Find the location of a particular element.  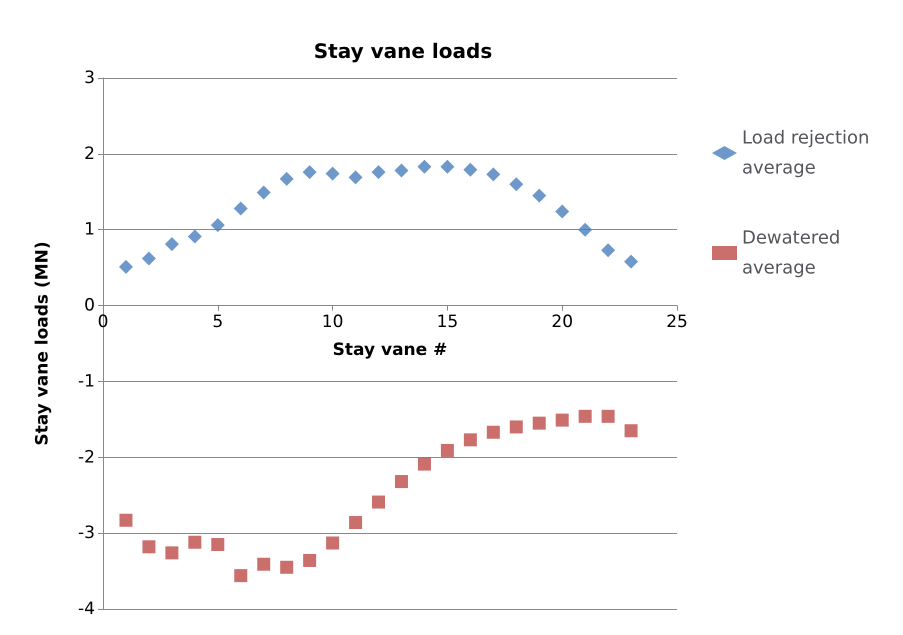

x-tick-label: 15 is located at coordinates (447, 322).